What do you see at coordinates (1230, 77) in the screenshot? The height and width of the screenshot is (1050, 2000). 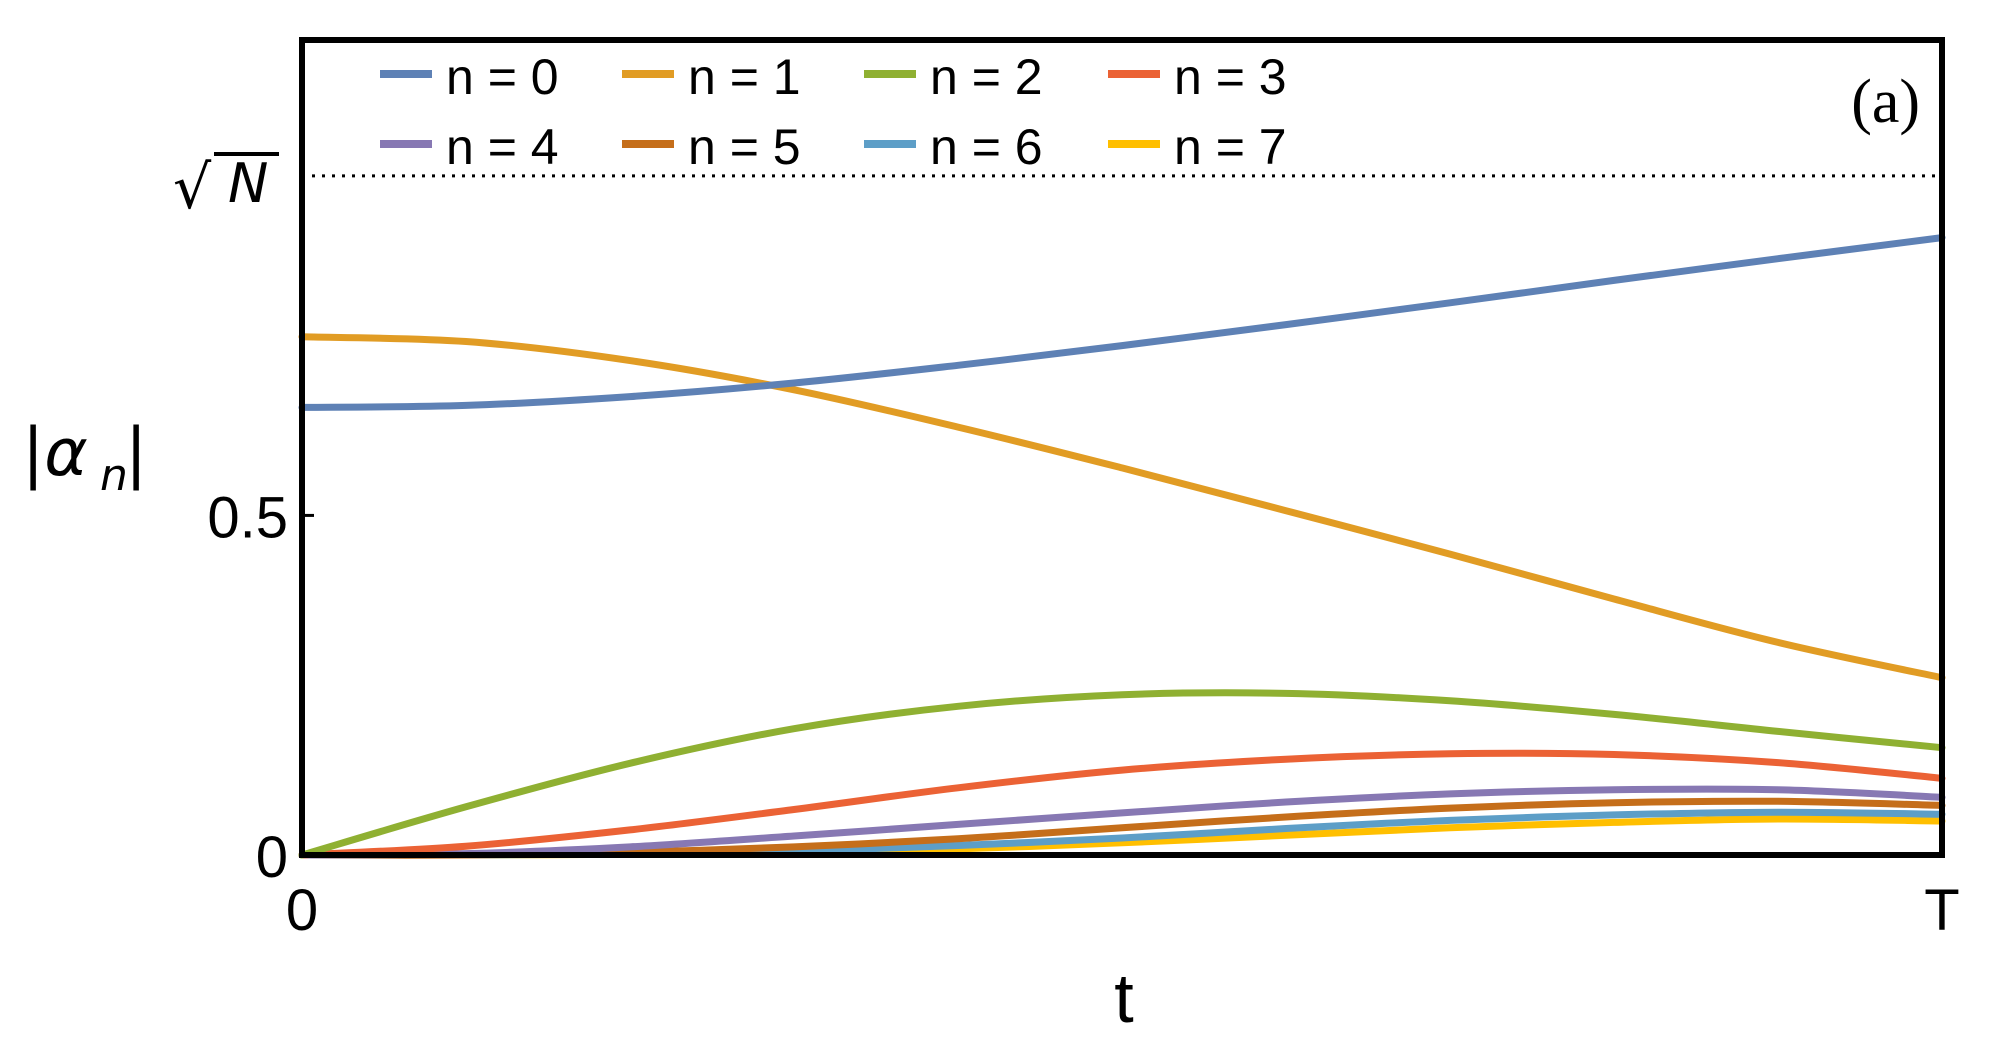 I see `legend-label-n3: n = 3` at bounding box center [1230, 77].